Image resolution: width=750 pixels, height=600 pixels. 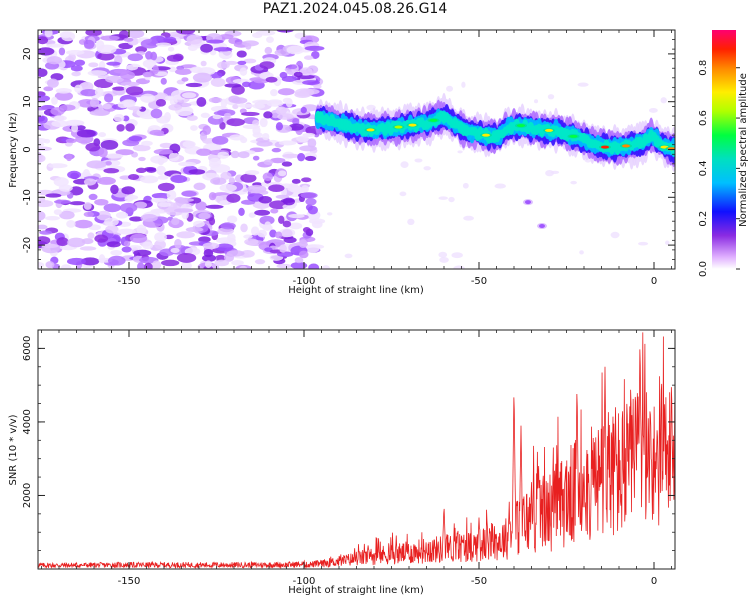 I want to click on snr-x-axis-label: Height of straight line (km), so click(x=356, y=590).